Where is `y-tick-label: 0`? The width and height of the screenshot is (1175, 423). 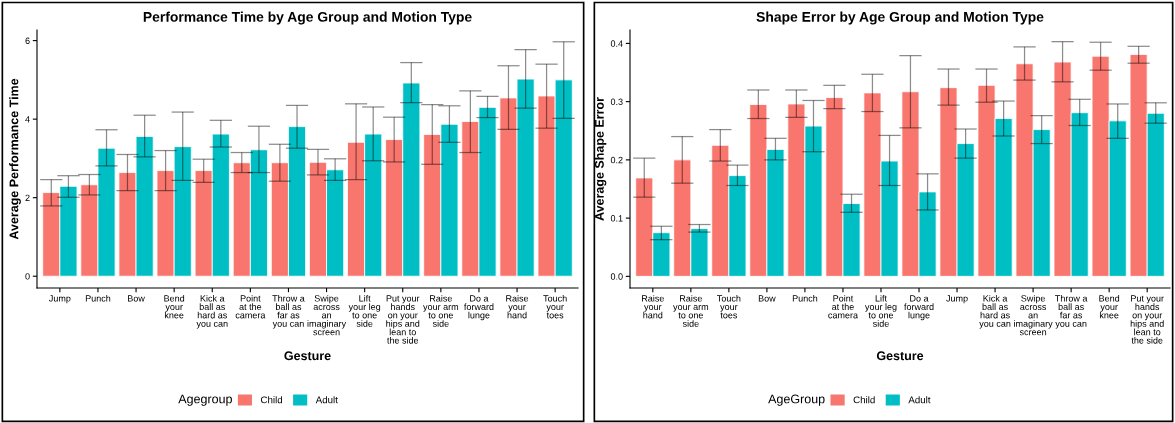 y-tick-label: 0 is located at coordinates (27, 276).